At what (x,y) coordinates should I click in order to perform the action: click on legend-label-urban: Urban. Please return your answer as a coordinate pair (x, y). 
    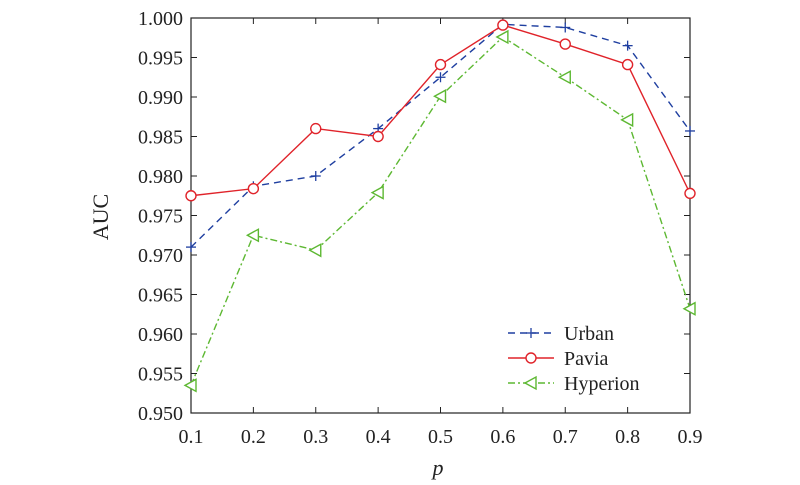
    Looking at the image, I should click on (589, 334).